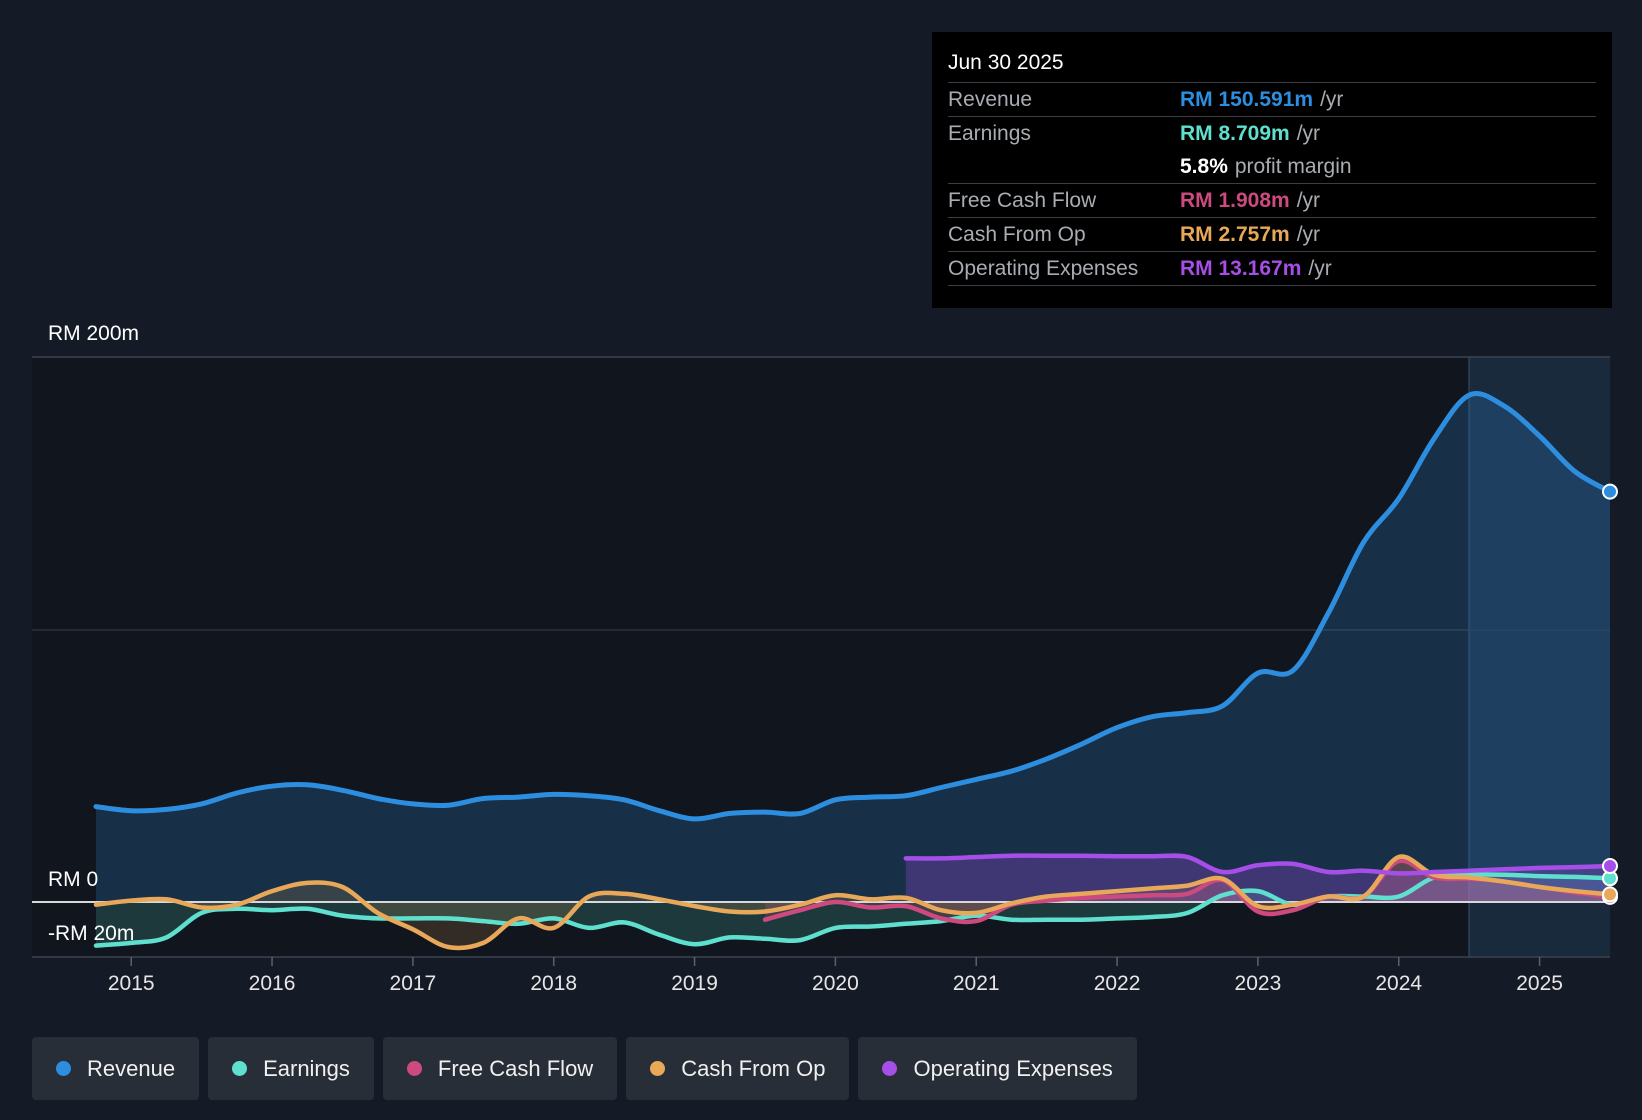  I want to click on x-tick-label: 2020, so click(835, 983).